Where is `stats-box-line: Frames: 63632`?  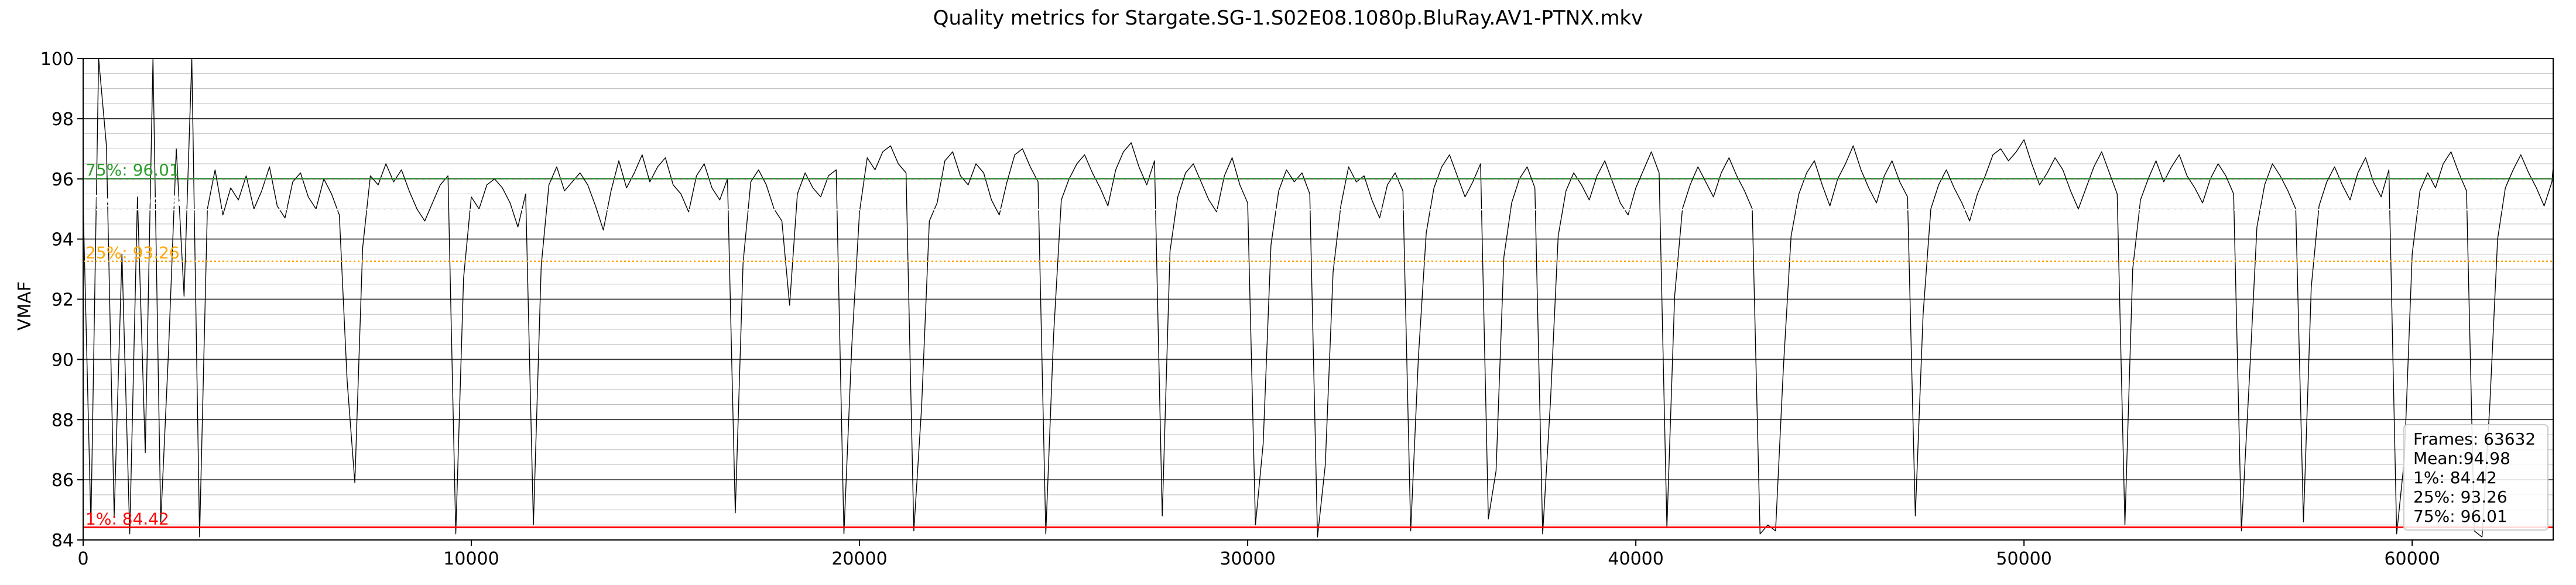 stats-box-line: Frames: 63632 is located at coordinates (2474, 439).